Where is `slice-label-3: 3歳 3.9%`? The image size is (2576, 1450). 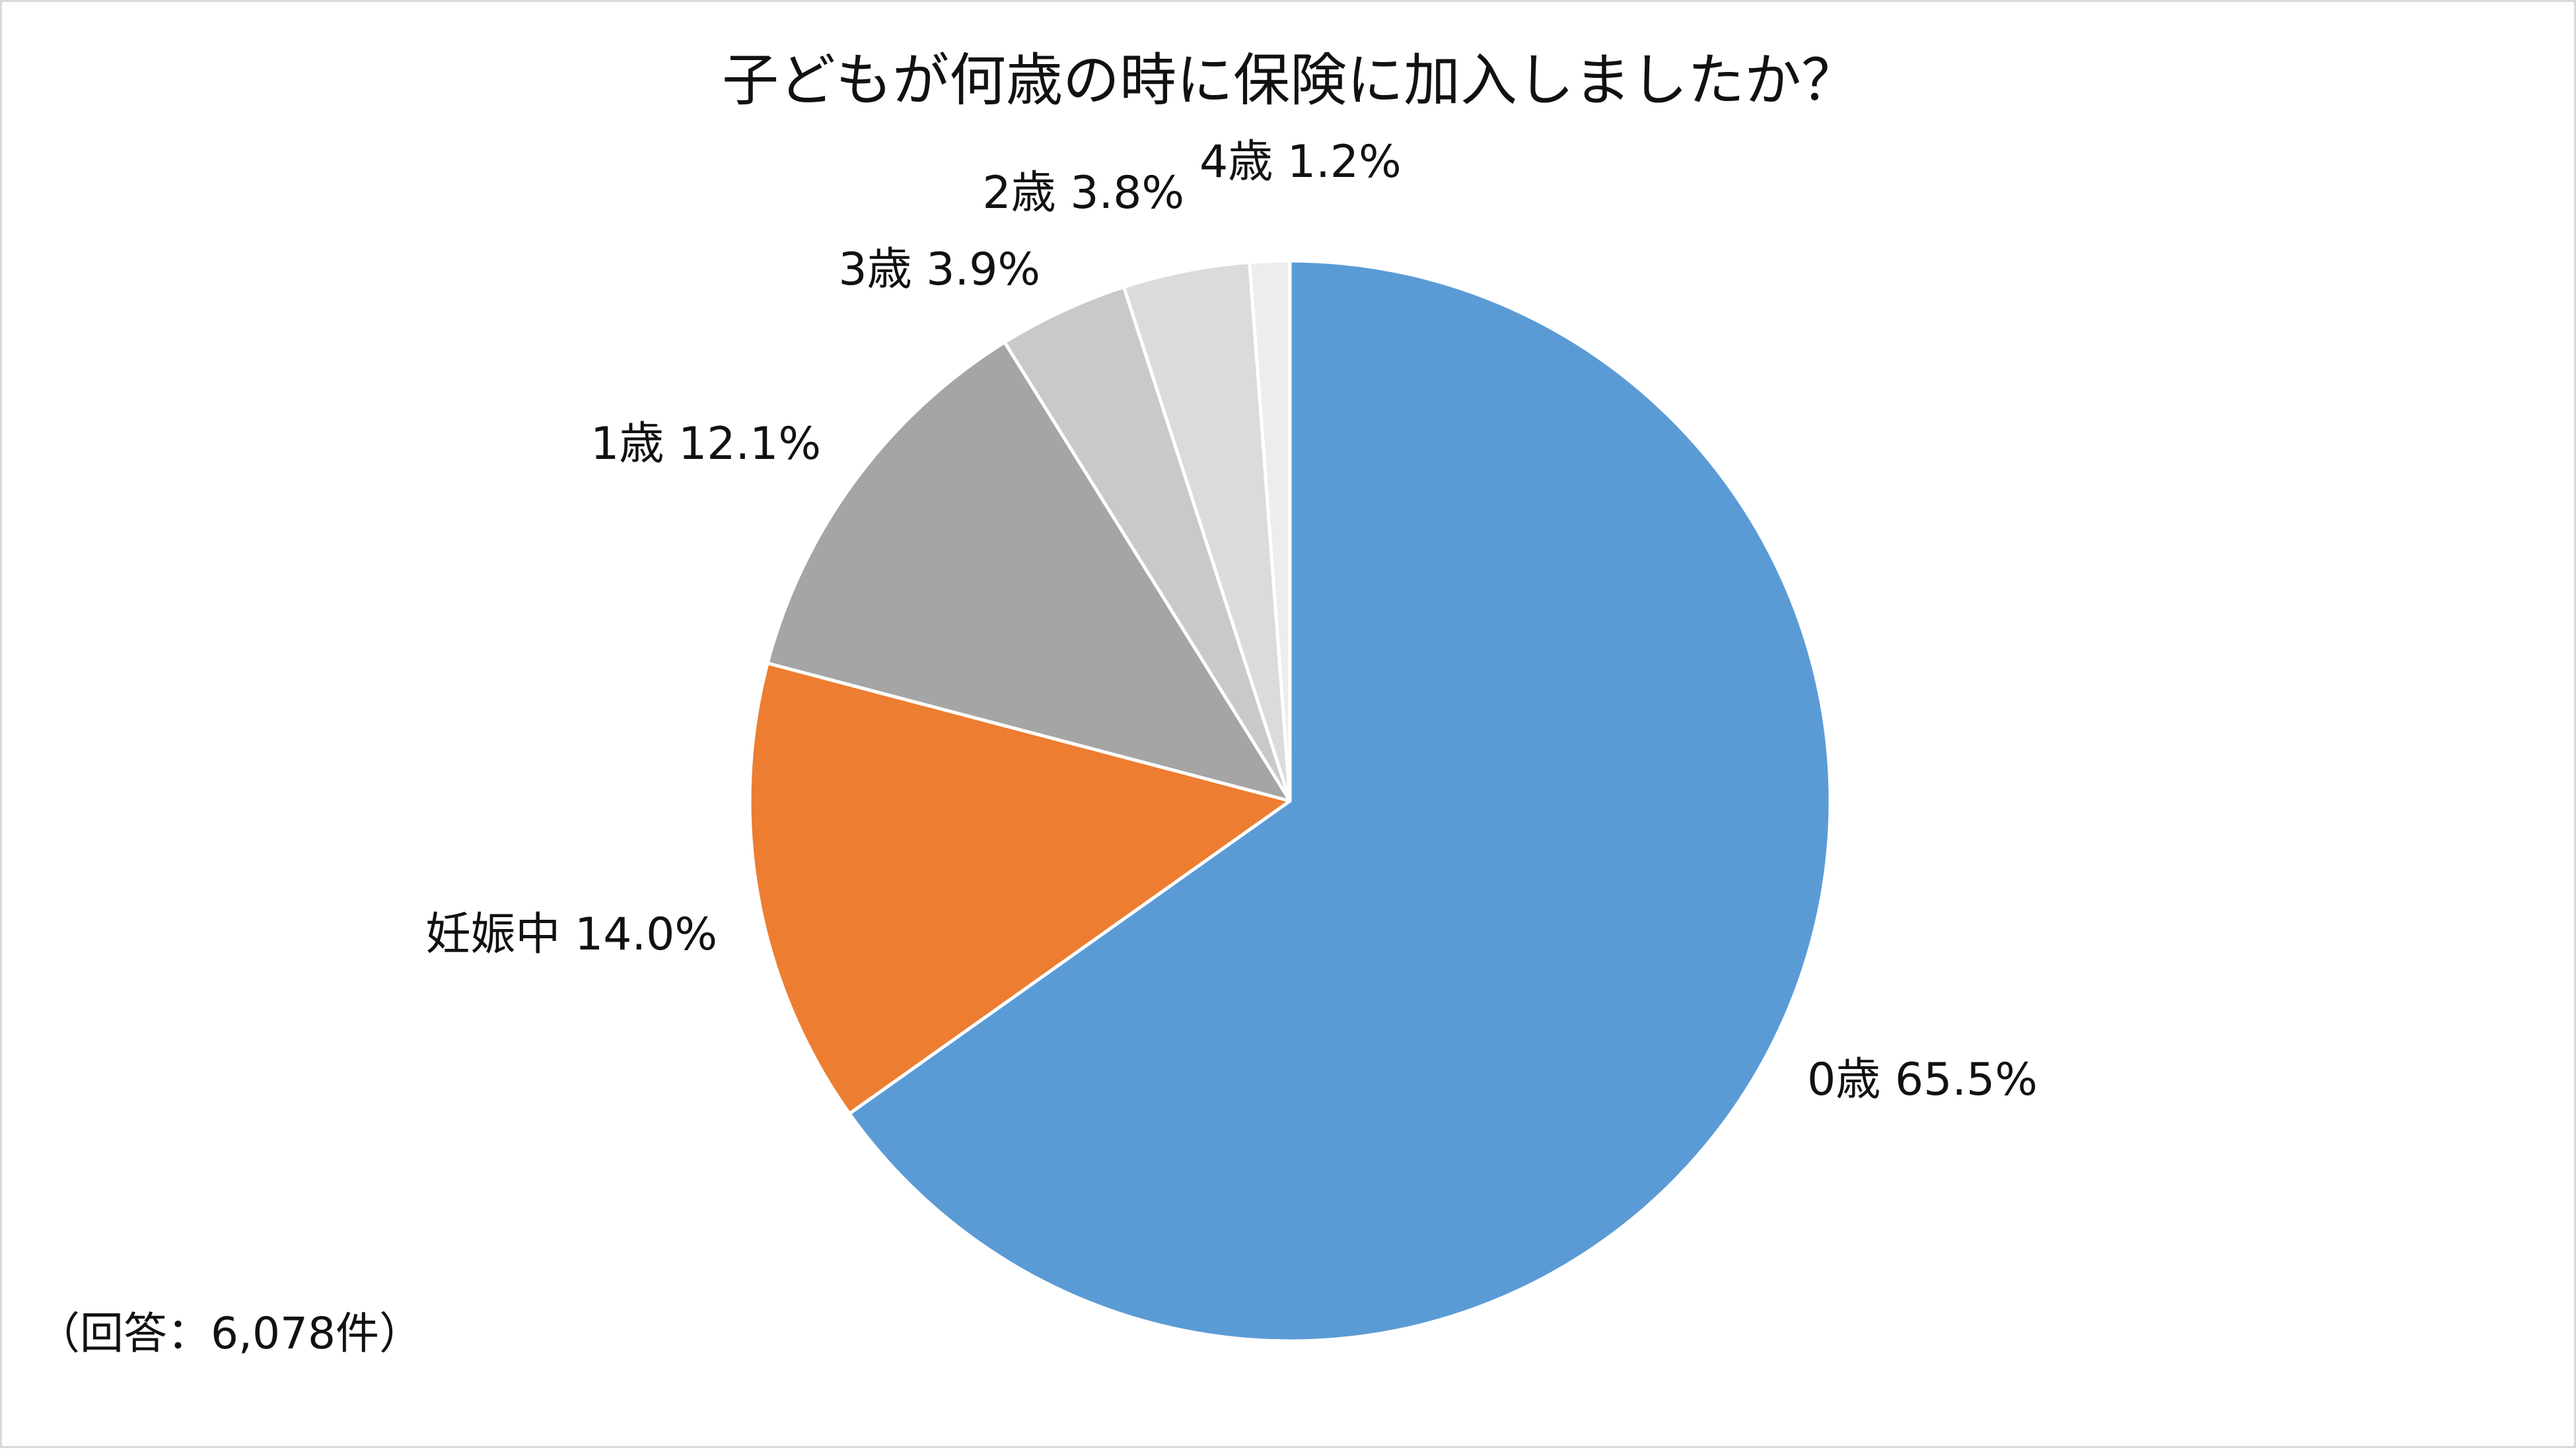
slice-label-3: 3歳 3.9% is located at coordinates (939, 270).